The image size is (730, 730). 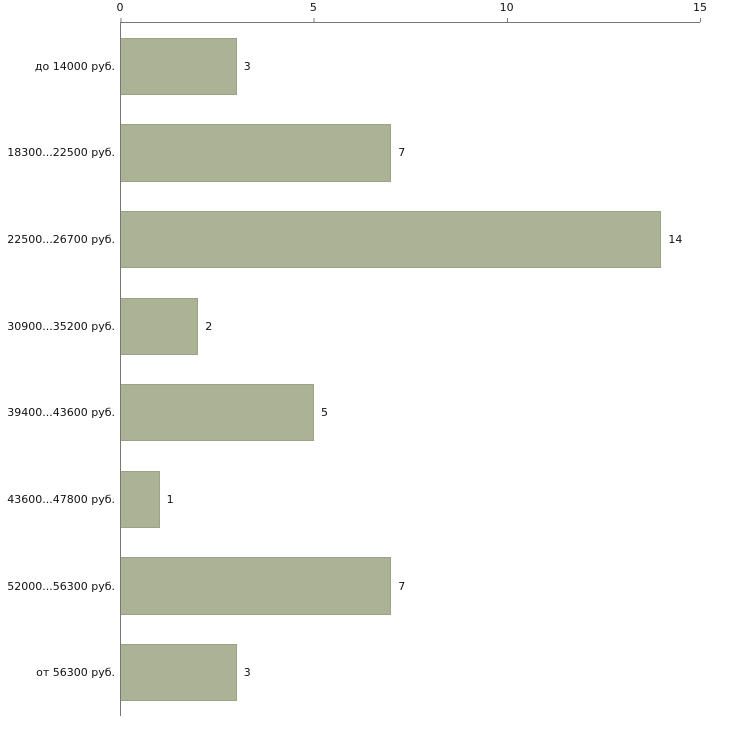 I want to click on x-axis-tick: 10, so click(x=507, y=11).